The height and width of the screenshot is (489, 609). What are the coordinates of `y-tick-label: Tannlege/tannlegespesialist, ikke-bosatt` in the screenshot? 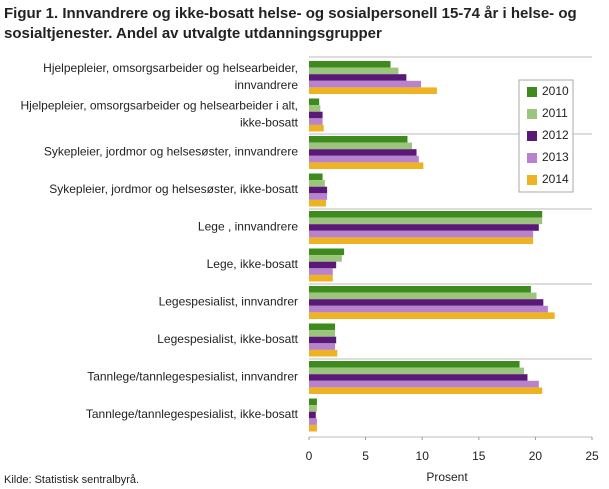 It's located at (192, 414).